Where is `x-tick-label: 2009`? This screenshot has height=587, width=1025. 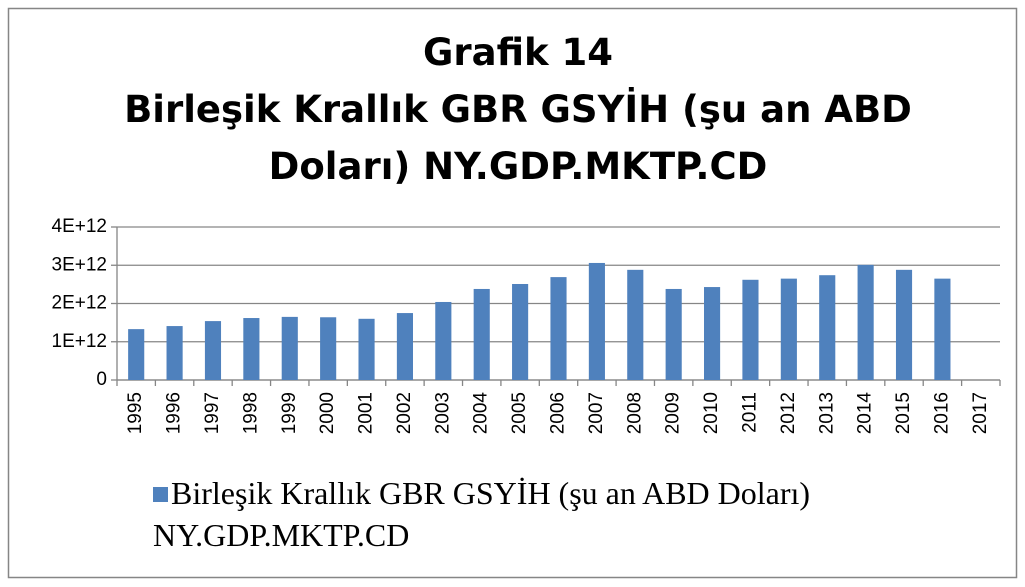
x-tick-label: 2009 is located at coordinates (673, 413).